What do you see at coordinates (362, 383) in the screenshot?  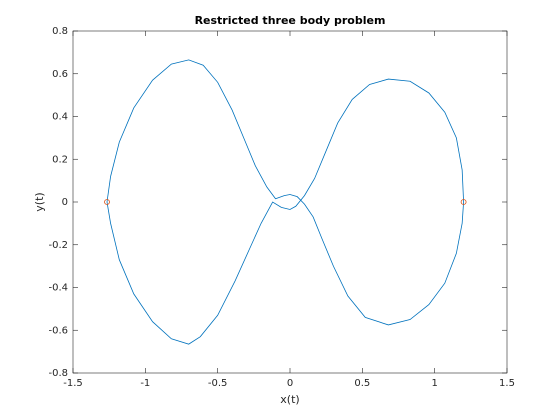 I see `x-tick-label: 0.5` at bounding box center [362, 383].